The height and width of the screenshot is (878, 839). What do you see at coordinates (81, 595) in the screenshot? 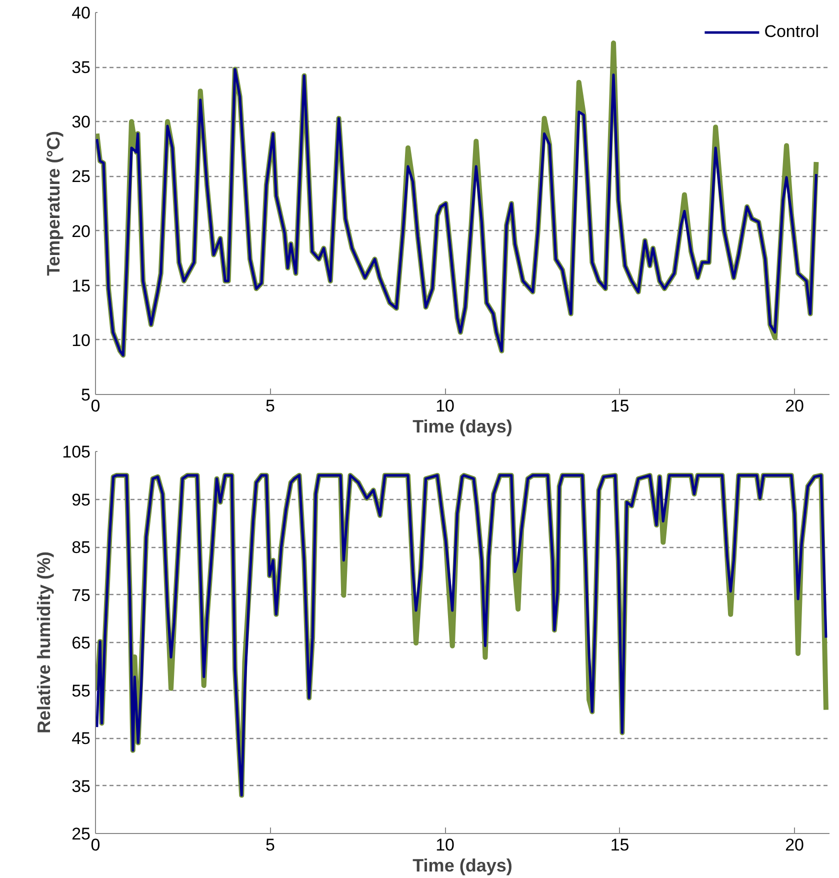
I see `y-tick-label: 75` at bounding box center [81, 595].